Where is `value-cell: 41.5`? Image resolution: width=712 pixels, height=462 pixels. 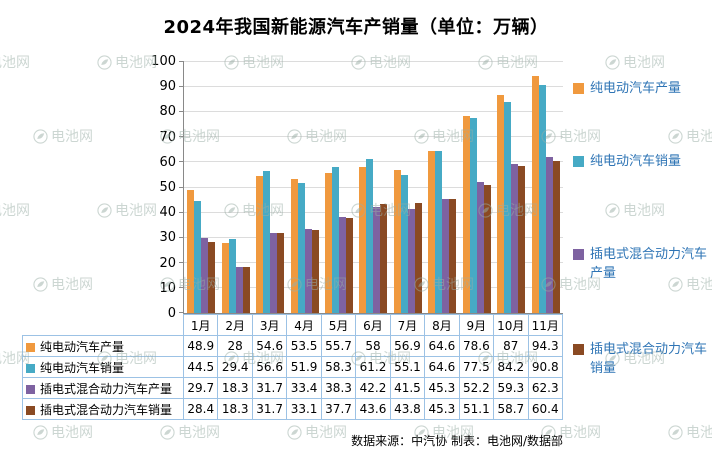 value-cell: 41.5 is located at coordinates (407, 388).